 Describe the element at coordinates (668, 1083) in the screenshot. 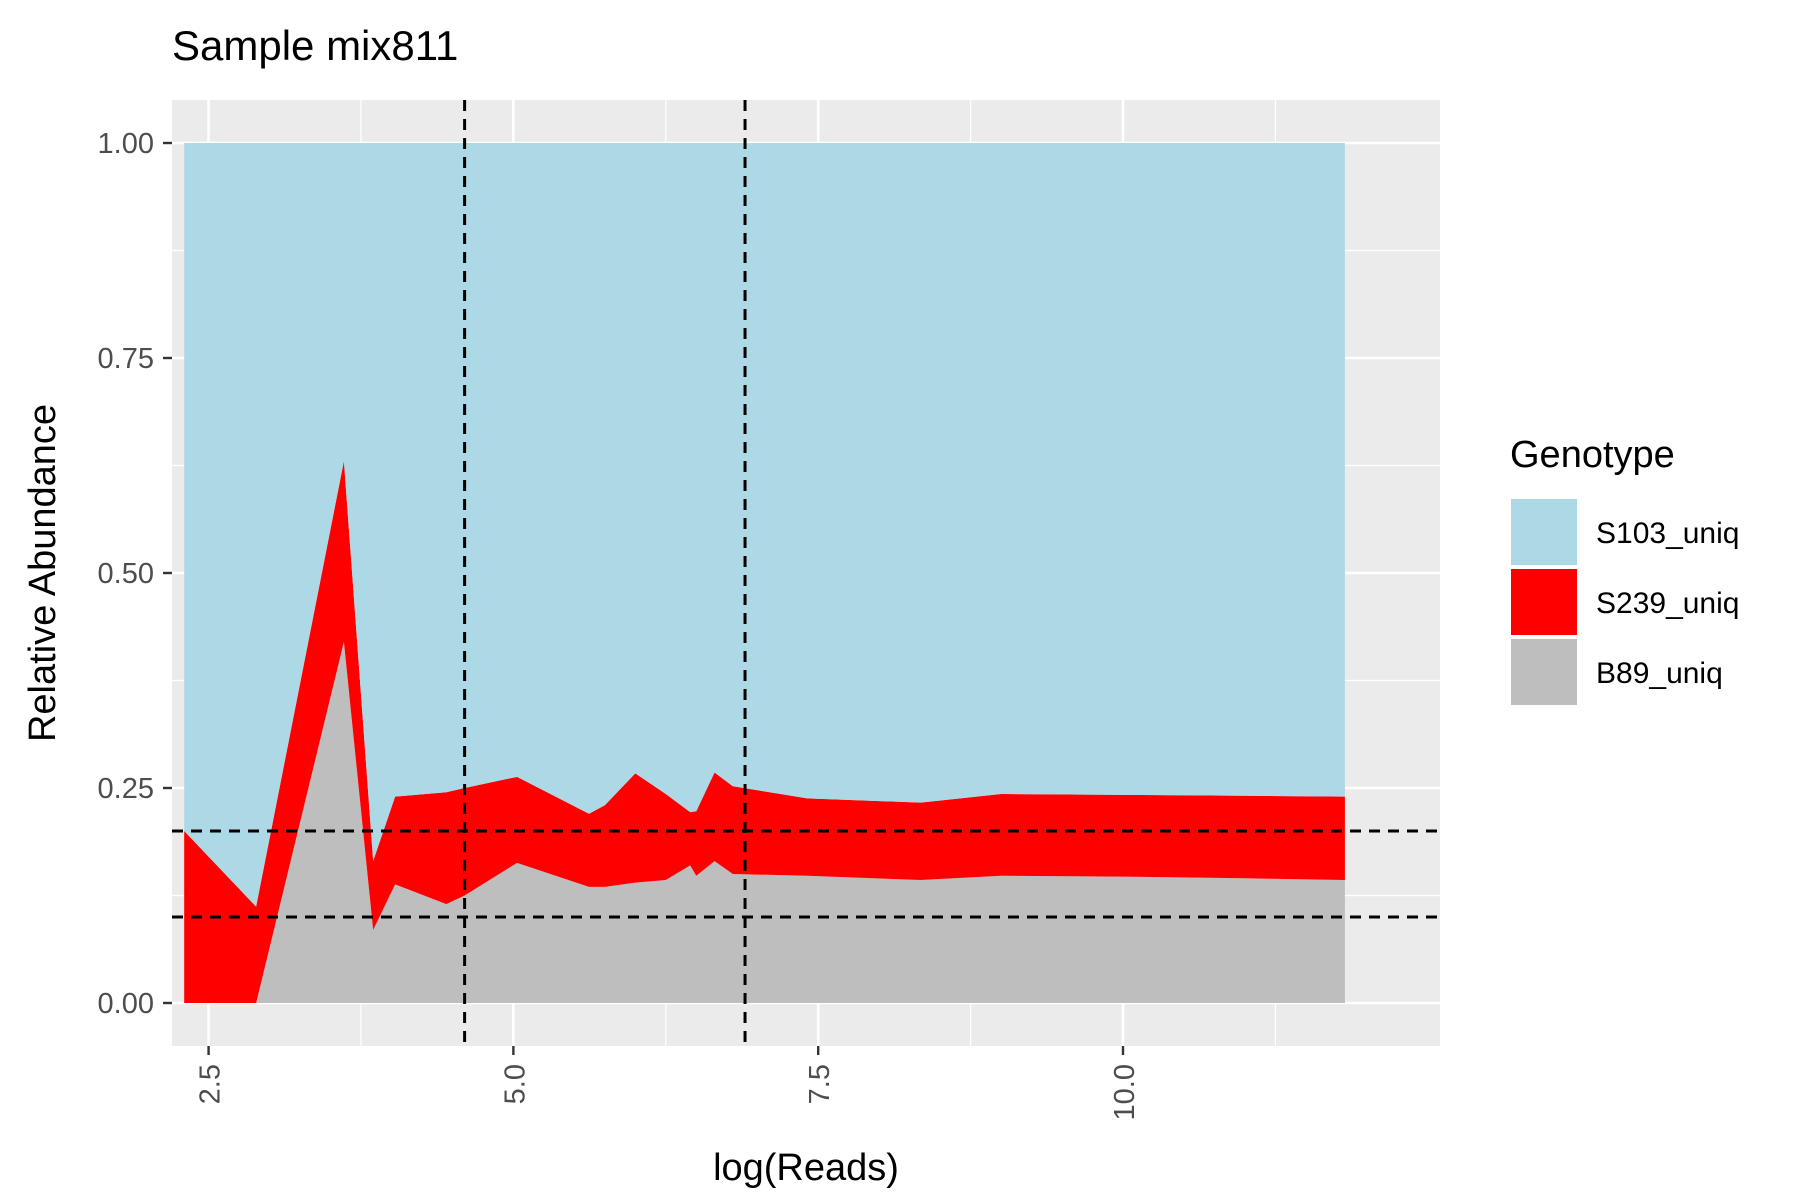

I see `x-axis: 2.5 5.0 7.5 10.0` at that location.